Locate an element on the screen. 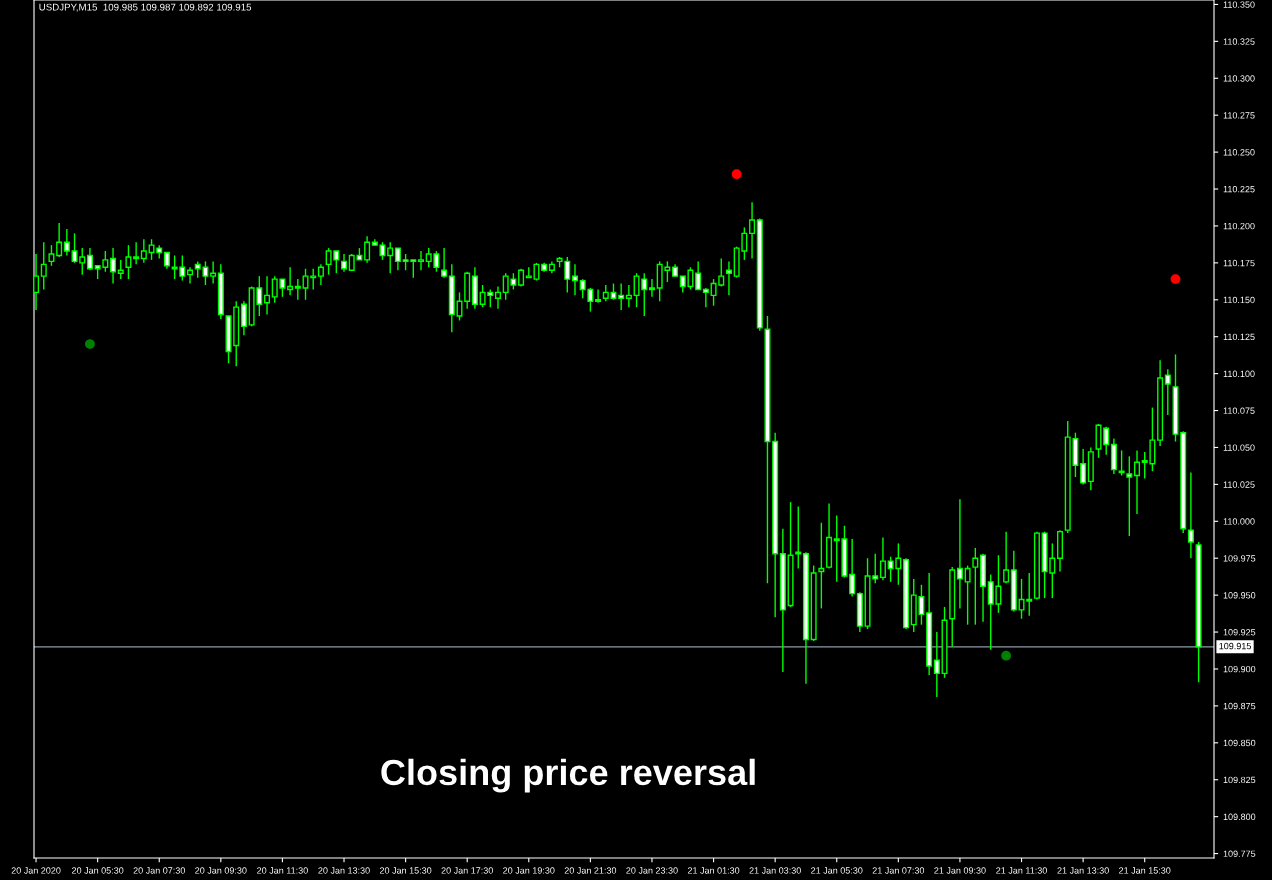  x-tick-label: 21 Jan 15:30 is located at coordinates (1145, 870).